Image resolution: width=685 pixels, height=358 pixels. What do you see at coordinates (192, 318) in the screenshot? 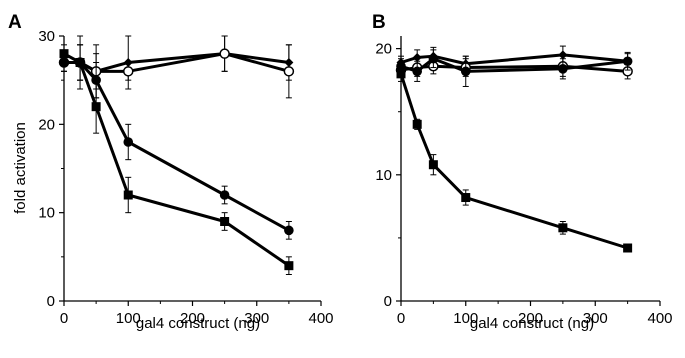
I see `panel-a-x-tick-label: 200` at bounding box center [192, 318].